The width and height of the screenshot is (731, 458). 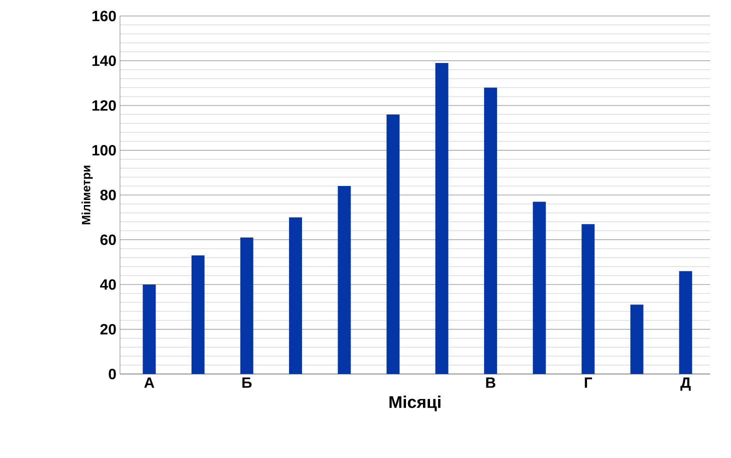 What do you see at coordinates (149, 383) in the screenshot?
I see `x-tick-label: А` at bounding box center [149, 383].